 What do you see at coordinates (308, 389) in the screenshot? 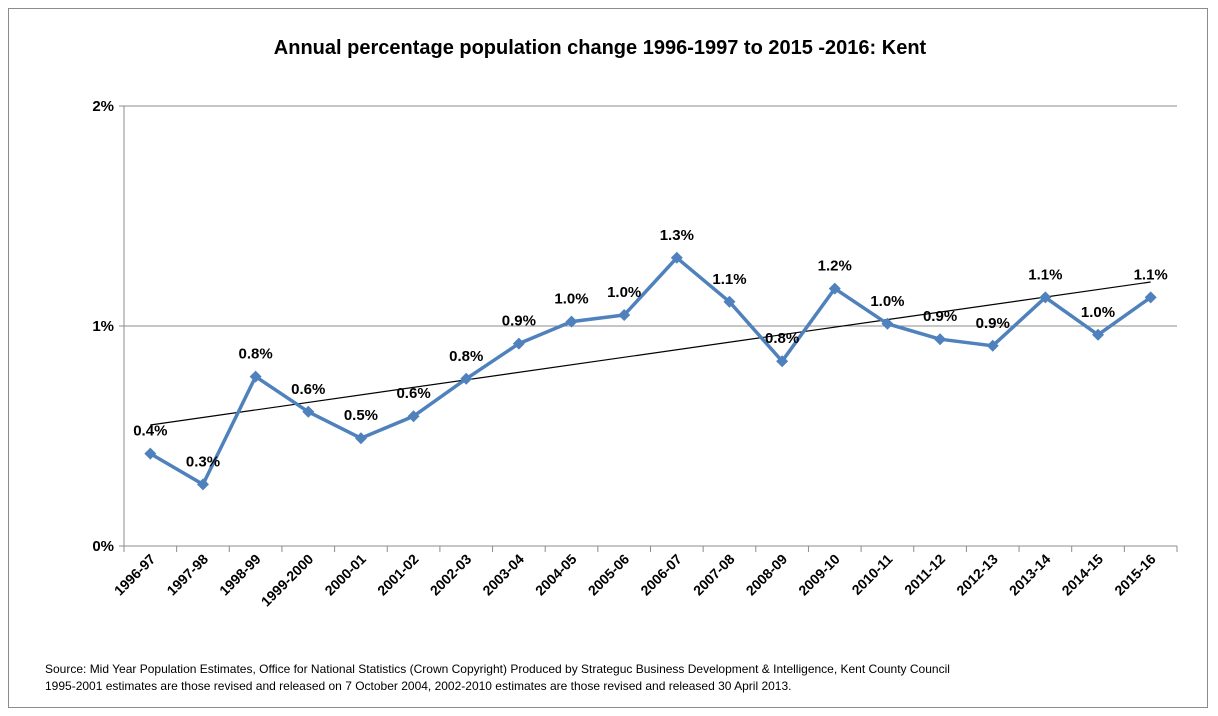
I see `data-label-3: 0.6%` at bounding box center [308, 389].